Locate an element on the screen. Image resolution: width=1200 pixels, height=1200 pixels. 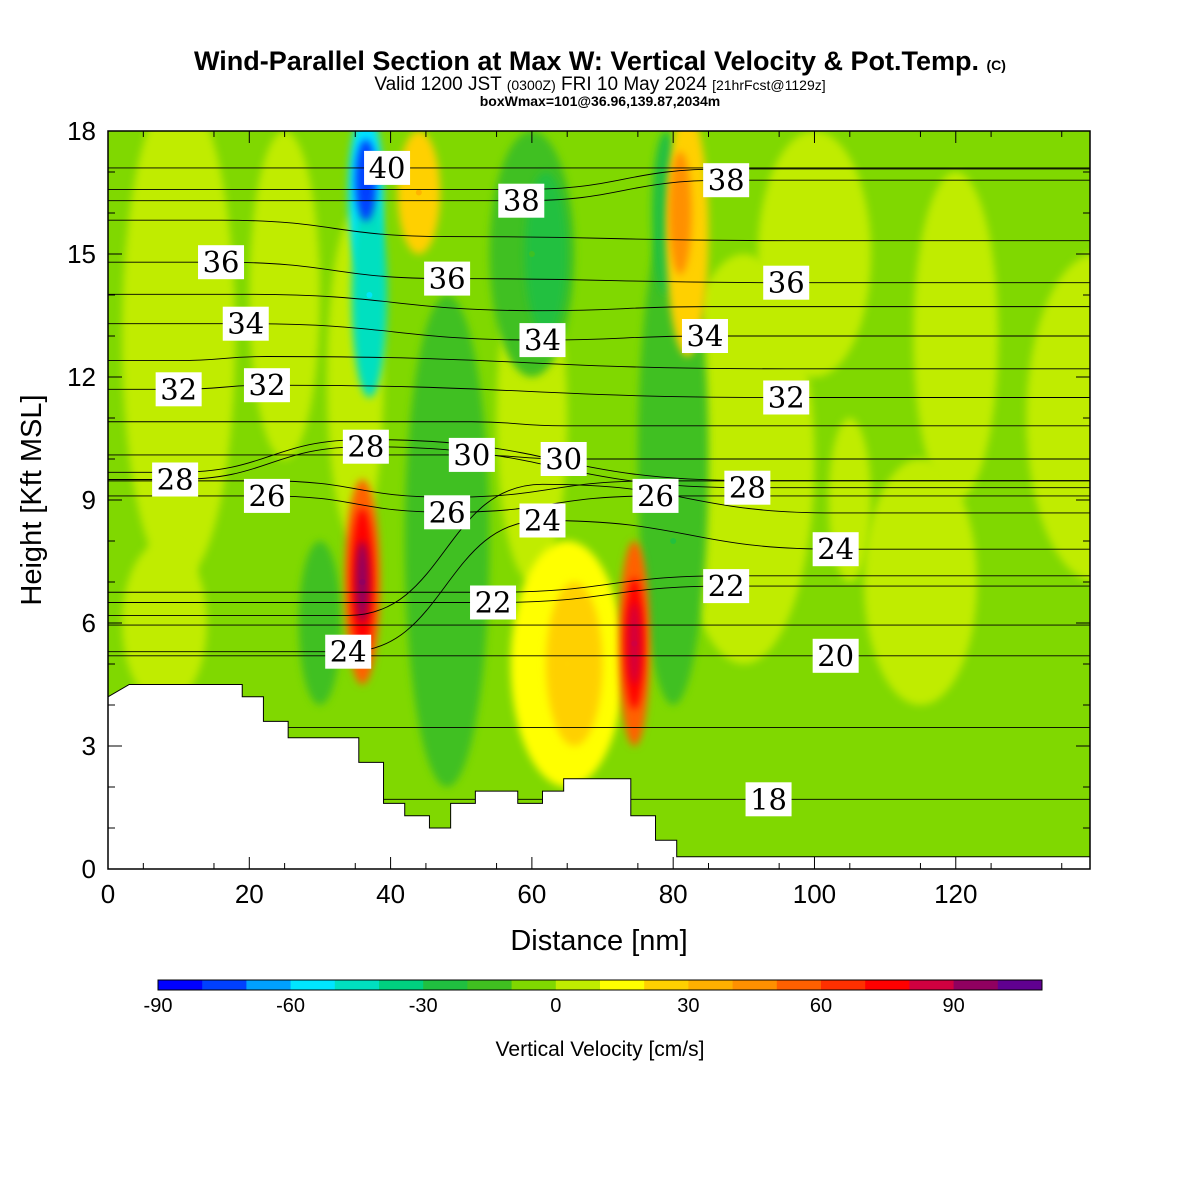
y-axis-label: Height [Kft MSL] is located at coordinates (32, 499).